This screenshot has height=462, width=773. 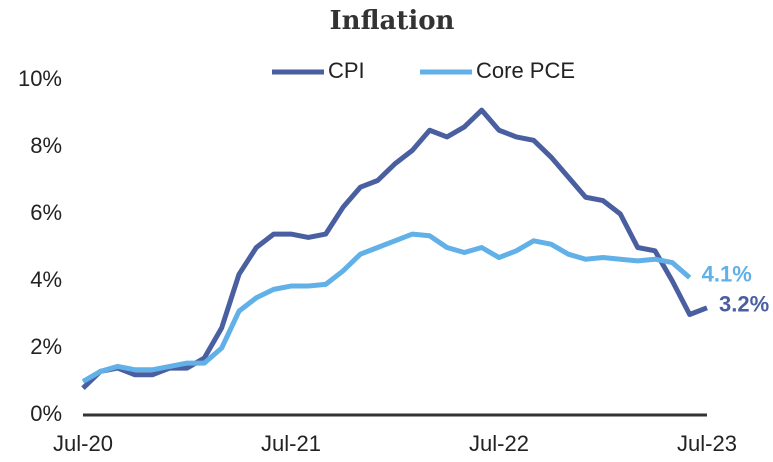 What do you see at coordinates (707, 443) in the screenshot?
I see `x-tick-label: Jul-23` at bounding box center [707, 443].